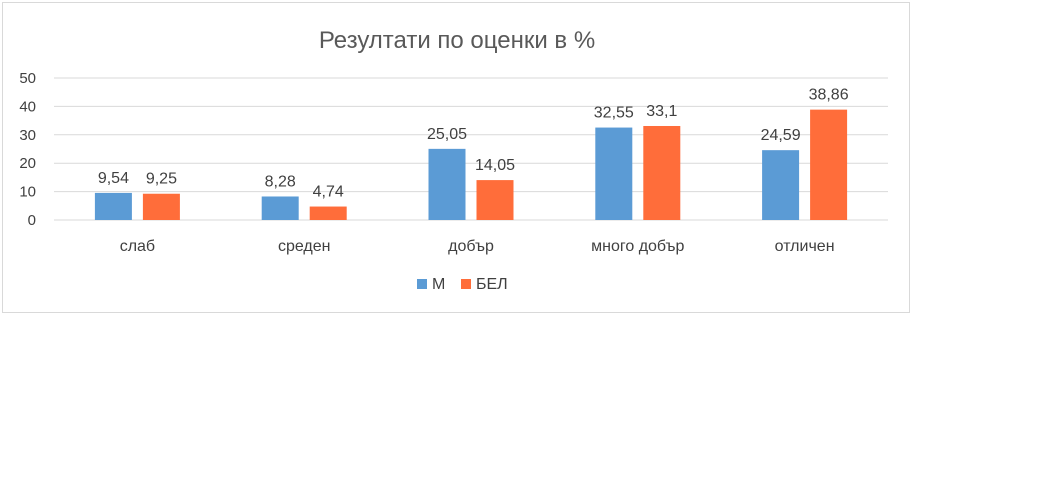  I want to click on data-label: 32,55, so click(614, 113).